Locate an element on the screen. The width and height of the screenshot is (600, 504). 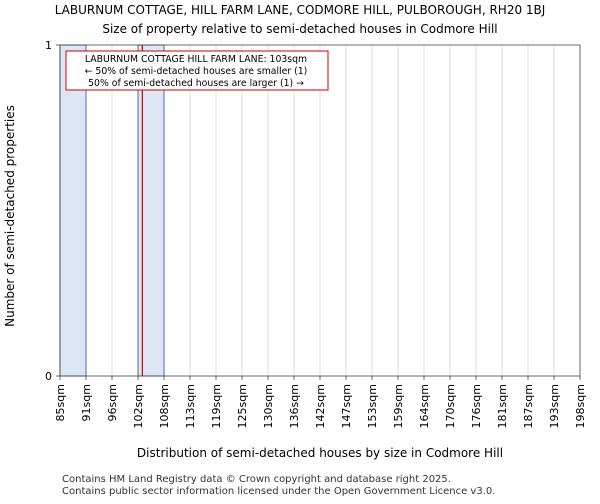
annotation-line-1: LABURNUM COTTAGE HILL FARM LANE: 103sqm is located at coordinates (196, 59).